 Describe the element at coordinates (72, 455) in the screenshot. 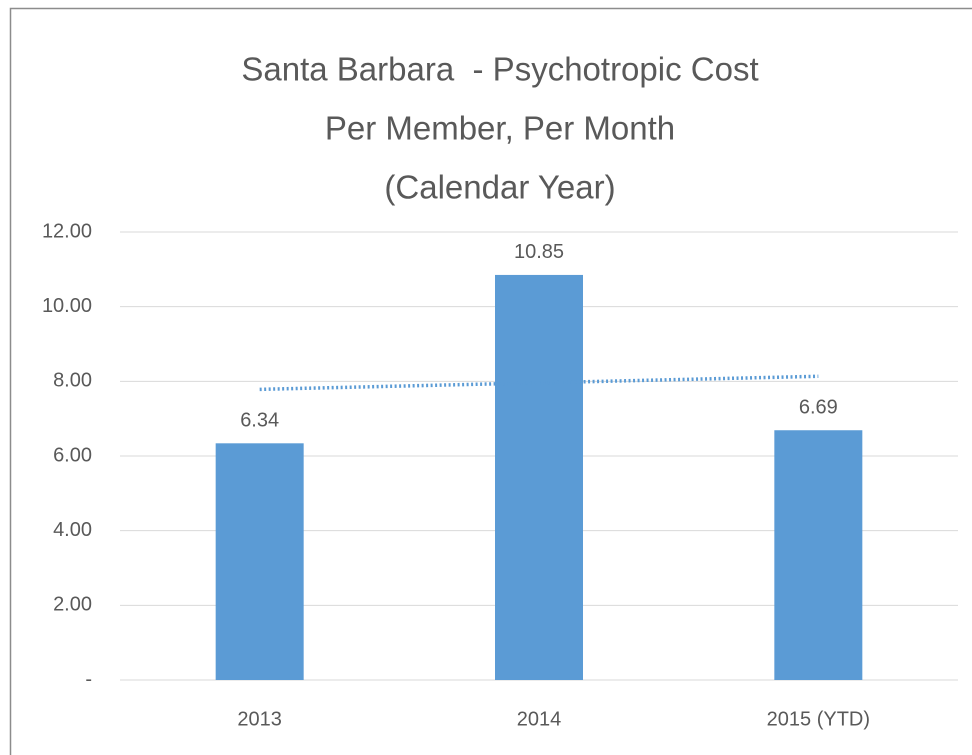

I see `y-tick-label: 6.00` at that location.